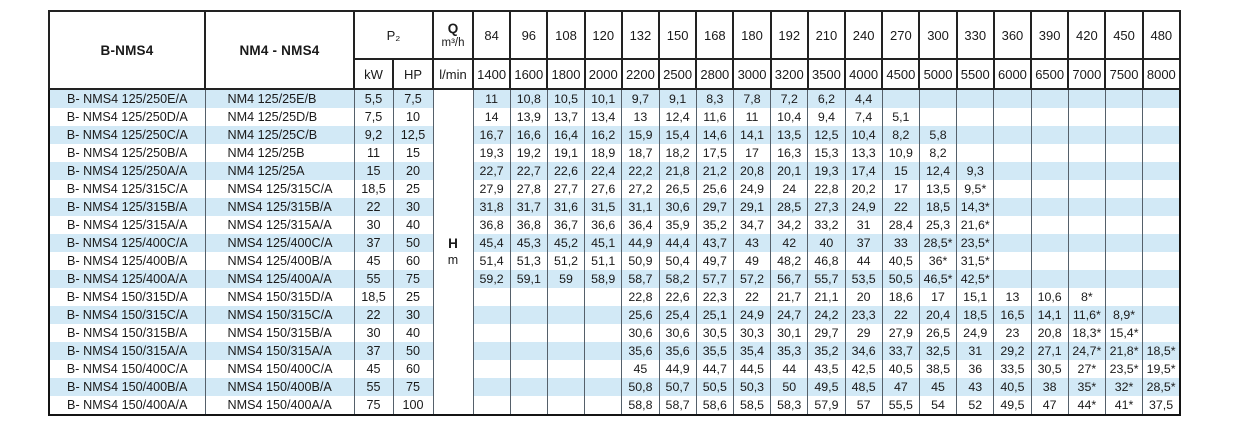 This screenshot has width=1238, height=427. What do you see at coordinates (640, 297) in the screenshot?
I see `head-value-cell: 22,8` at bounding box center [640, 297].